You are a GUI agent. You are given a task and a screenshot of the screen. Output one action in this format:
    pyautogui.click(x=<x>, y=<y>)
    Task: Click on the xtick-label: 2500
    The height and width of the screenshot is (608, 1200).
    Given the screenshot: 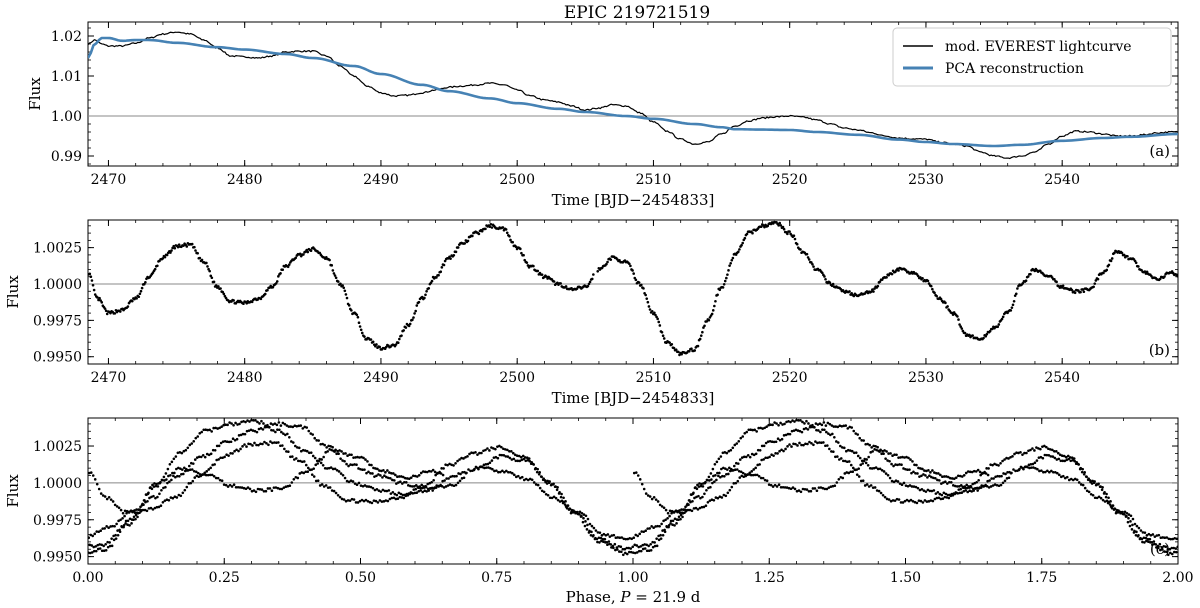 What is the action you would take?
    pyautogui.click(x=517, y=378)
    